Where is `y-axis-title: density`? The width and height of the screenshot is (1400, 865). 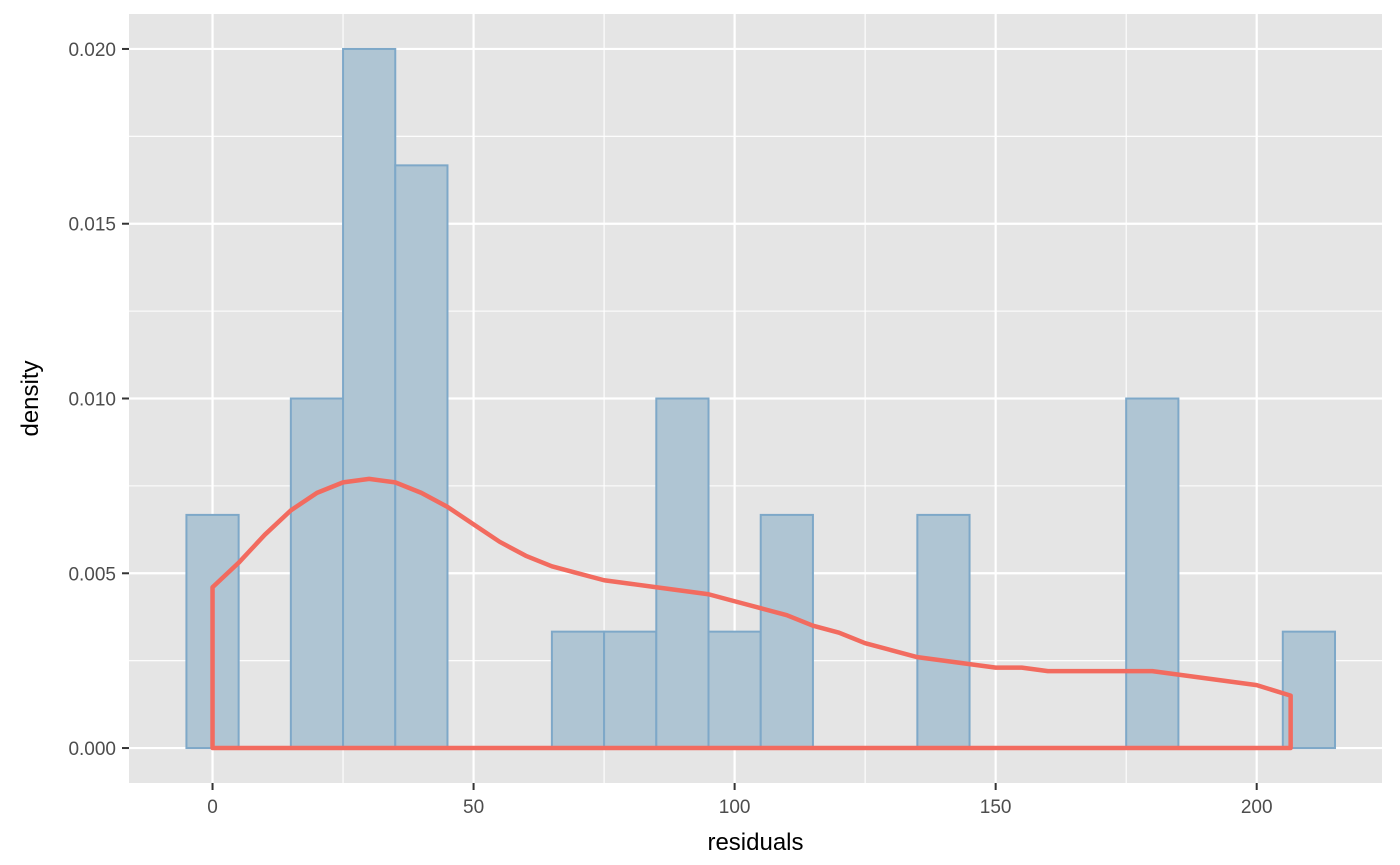
y-axis-title: density is located at coordinates (30, 398).